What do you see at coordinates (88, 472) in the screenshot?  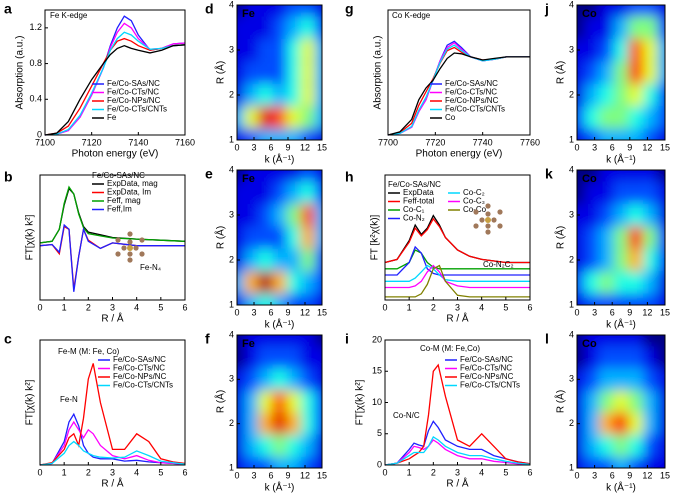 I see `x-tick-label: 2` at bounding box center [88, 472].